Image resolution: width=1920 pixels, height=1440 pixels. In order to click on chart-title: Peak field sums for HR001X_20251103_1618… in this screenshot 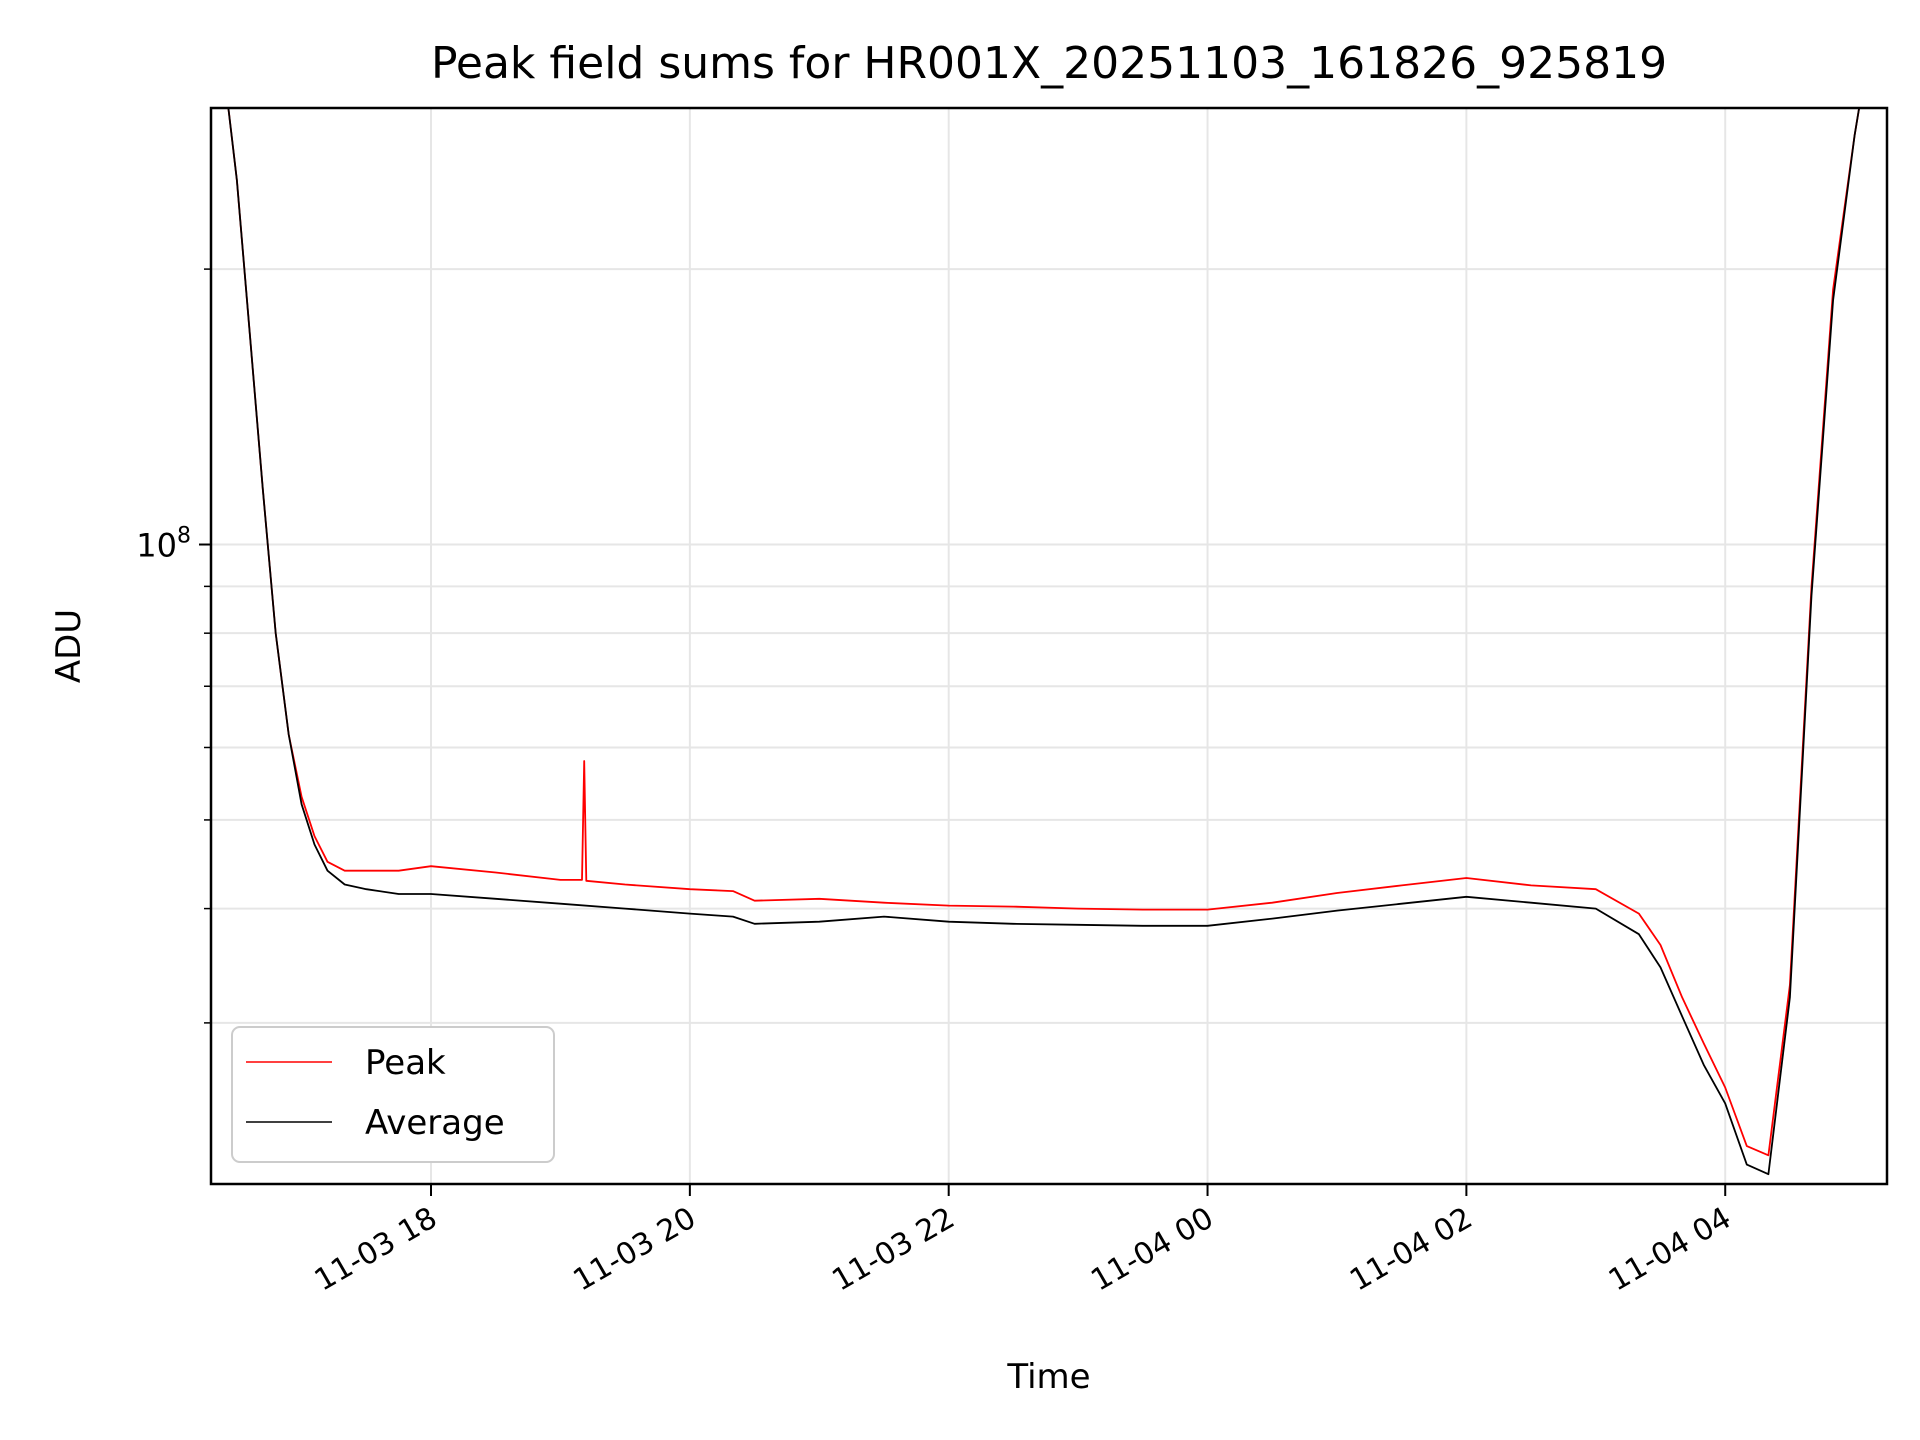, I will do `click(1049, 63)`.